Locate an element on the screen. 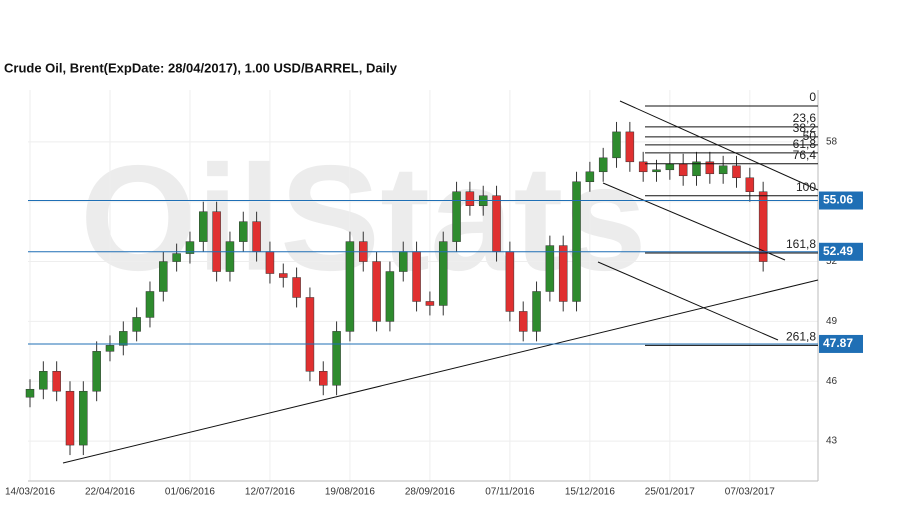  level-label: 52.49 is located at coordinates (838, 251).